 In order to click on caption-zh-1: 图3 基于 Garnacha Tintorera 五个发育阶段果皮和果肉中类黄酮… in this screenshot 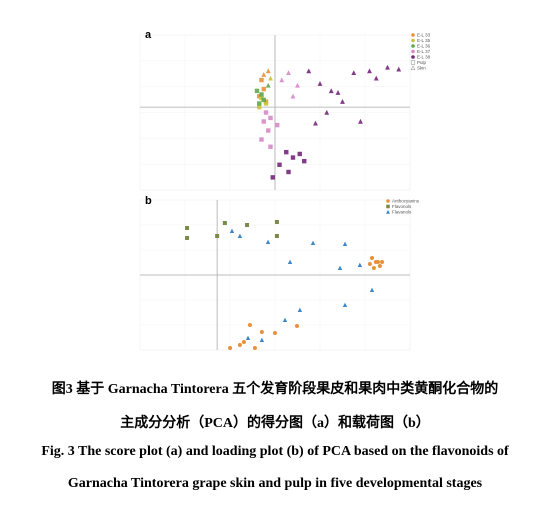, I will do `click(275, 389)`.